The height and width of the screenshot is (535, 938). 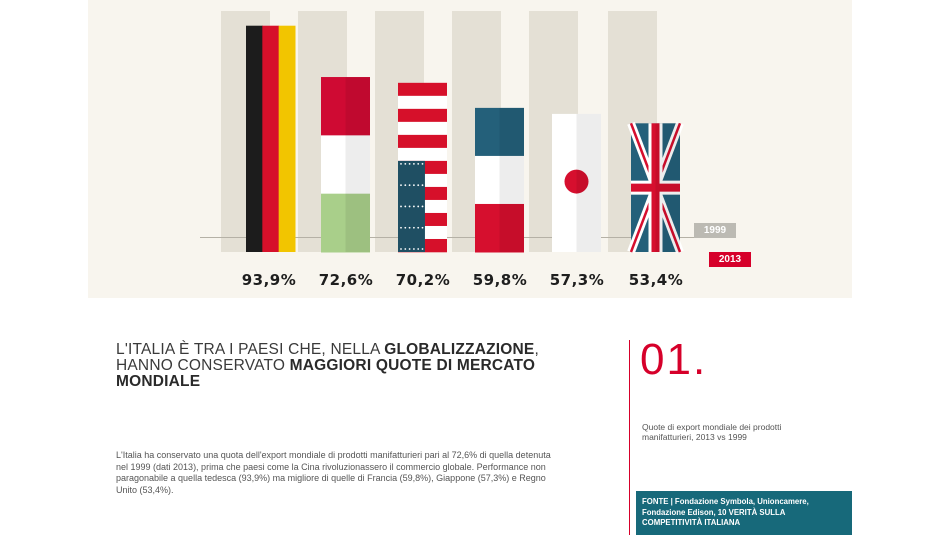 What do you see at coordinates (326, 373) in the screenshot?
I see `headline-bold2: maggiori quote di mercato mondiale` at bounding box center [326, 373].